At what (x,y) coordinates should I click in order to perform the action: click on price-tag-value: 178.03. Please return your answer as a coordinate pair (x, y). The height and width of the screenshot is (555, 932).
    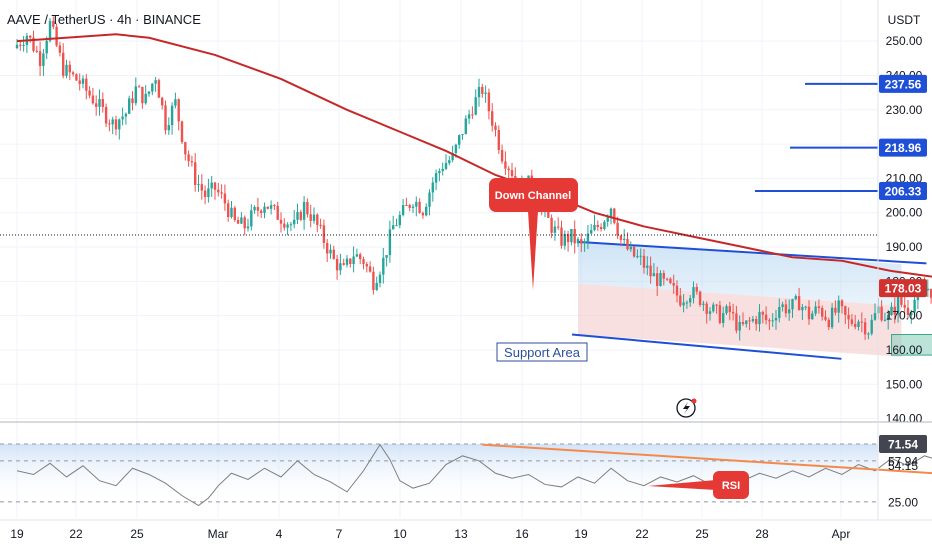
    Looking at the image, I should click on (903, 289).